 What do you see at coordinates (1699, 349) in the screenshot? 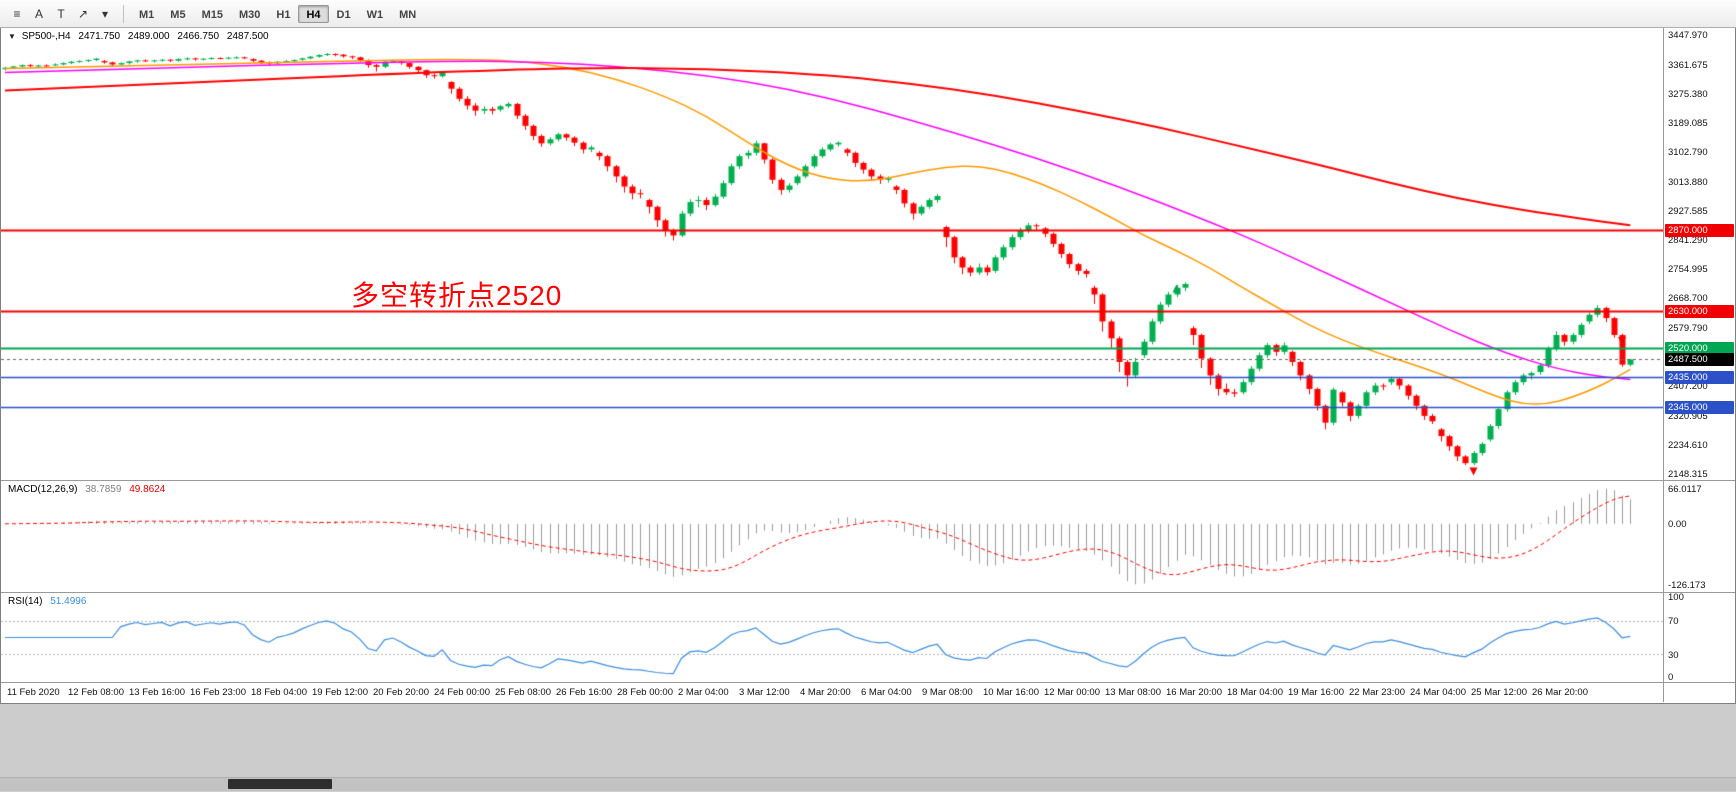
I see `level-price-tag: 2520.000` at bounding box center [1699, 349].